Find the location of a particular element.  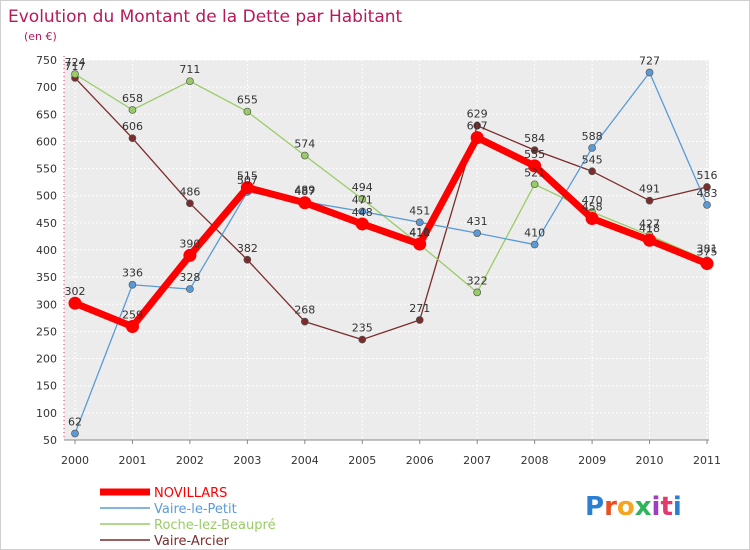

x-tick-label: 2000 is located at coordinates (75, 460).